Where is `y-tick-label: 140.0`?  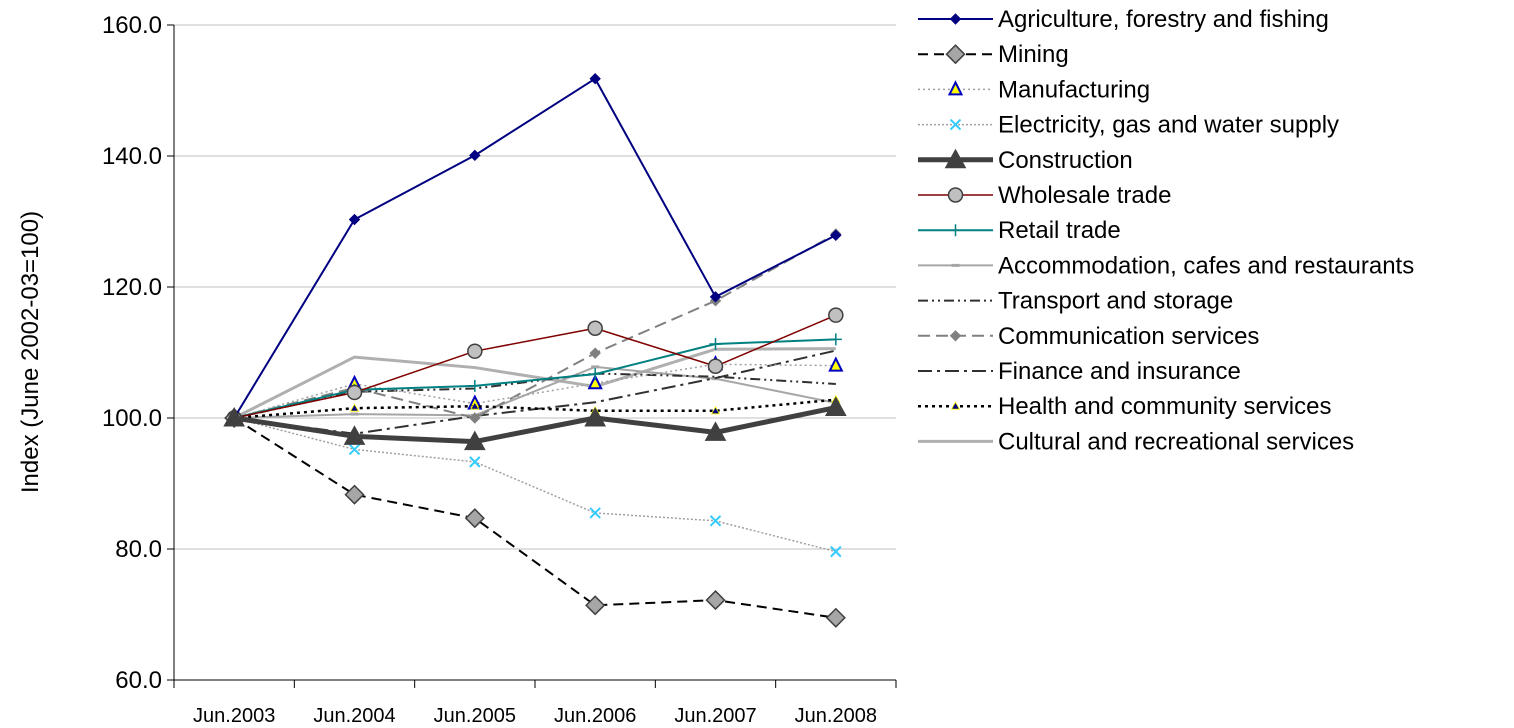
y-tick-label: 140.0 is located at coordinates (132, 156).